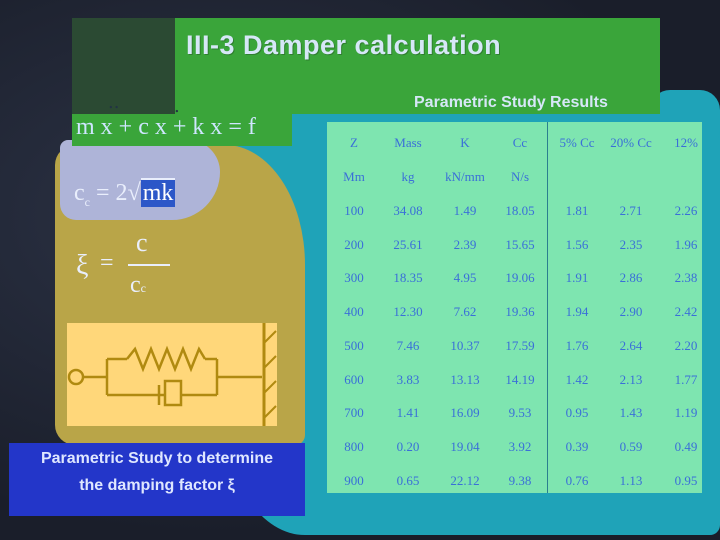 Image resolution: width=720 pixels, height=540 pixels. What do you see at coordinates (465, 244) in the screenshot?
I see `table-cell: 2.39` at bounding box center [465, 244].